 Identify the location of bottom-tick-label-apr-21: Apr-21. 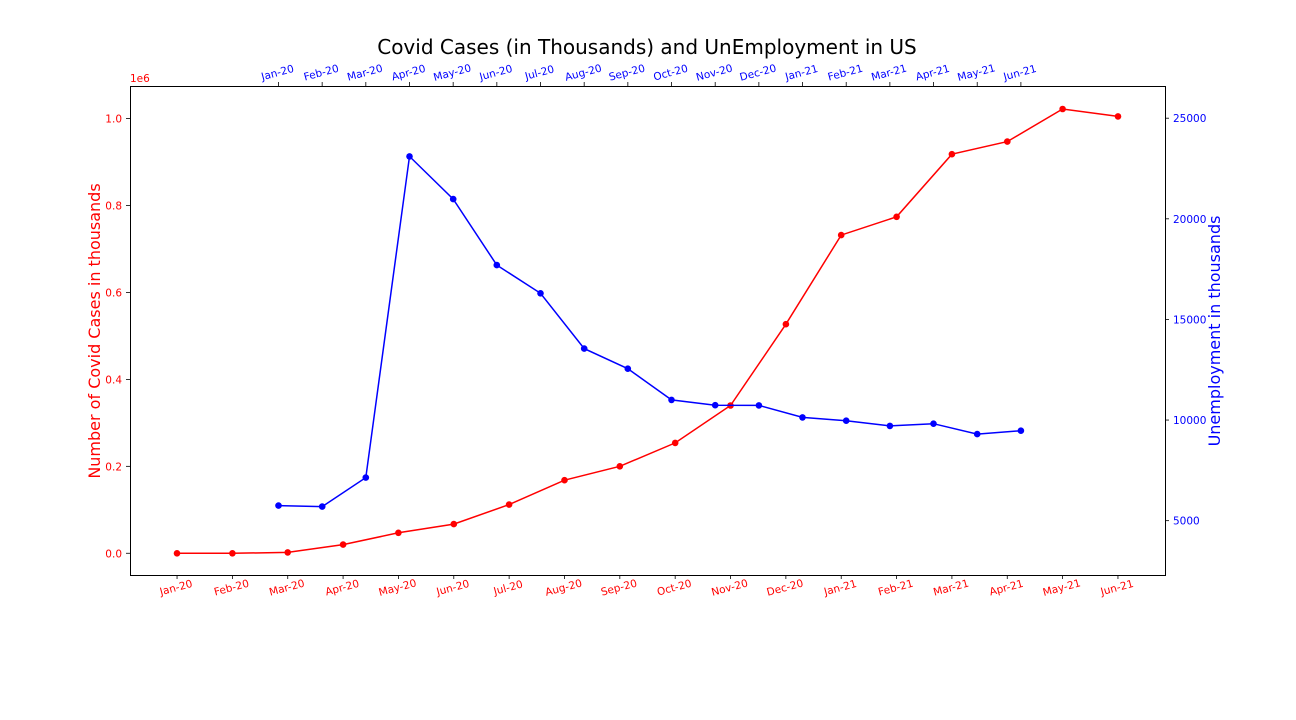
(1006, 588).